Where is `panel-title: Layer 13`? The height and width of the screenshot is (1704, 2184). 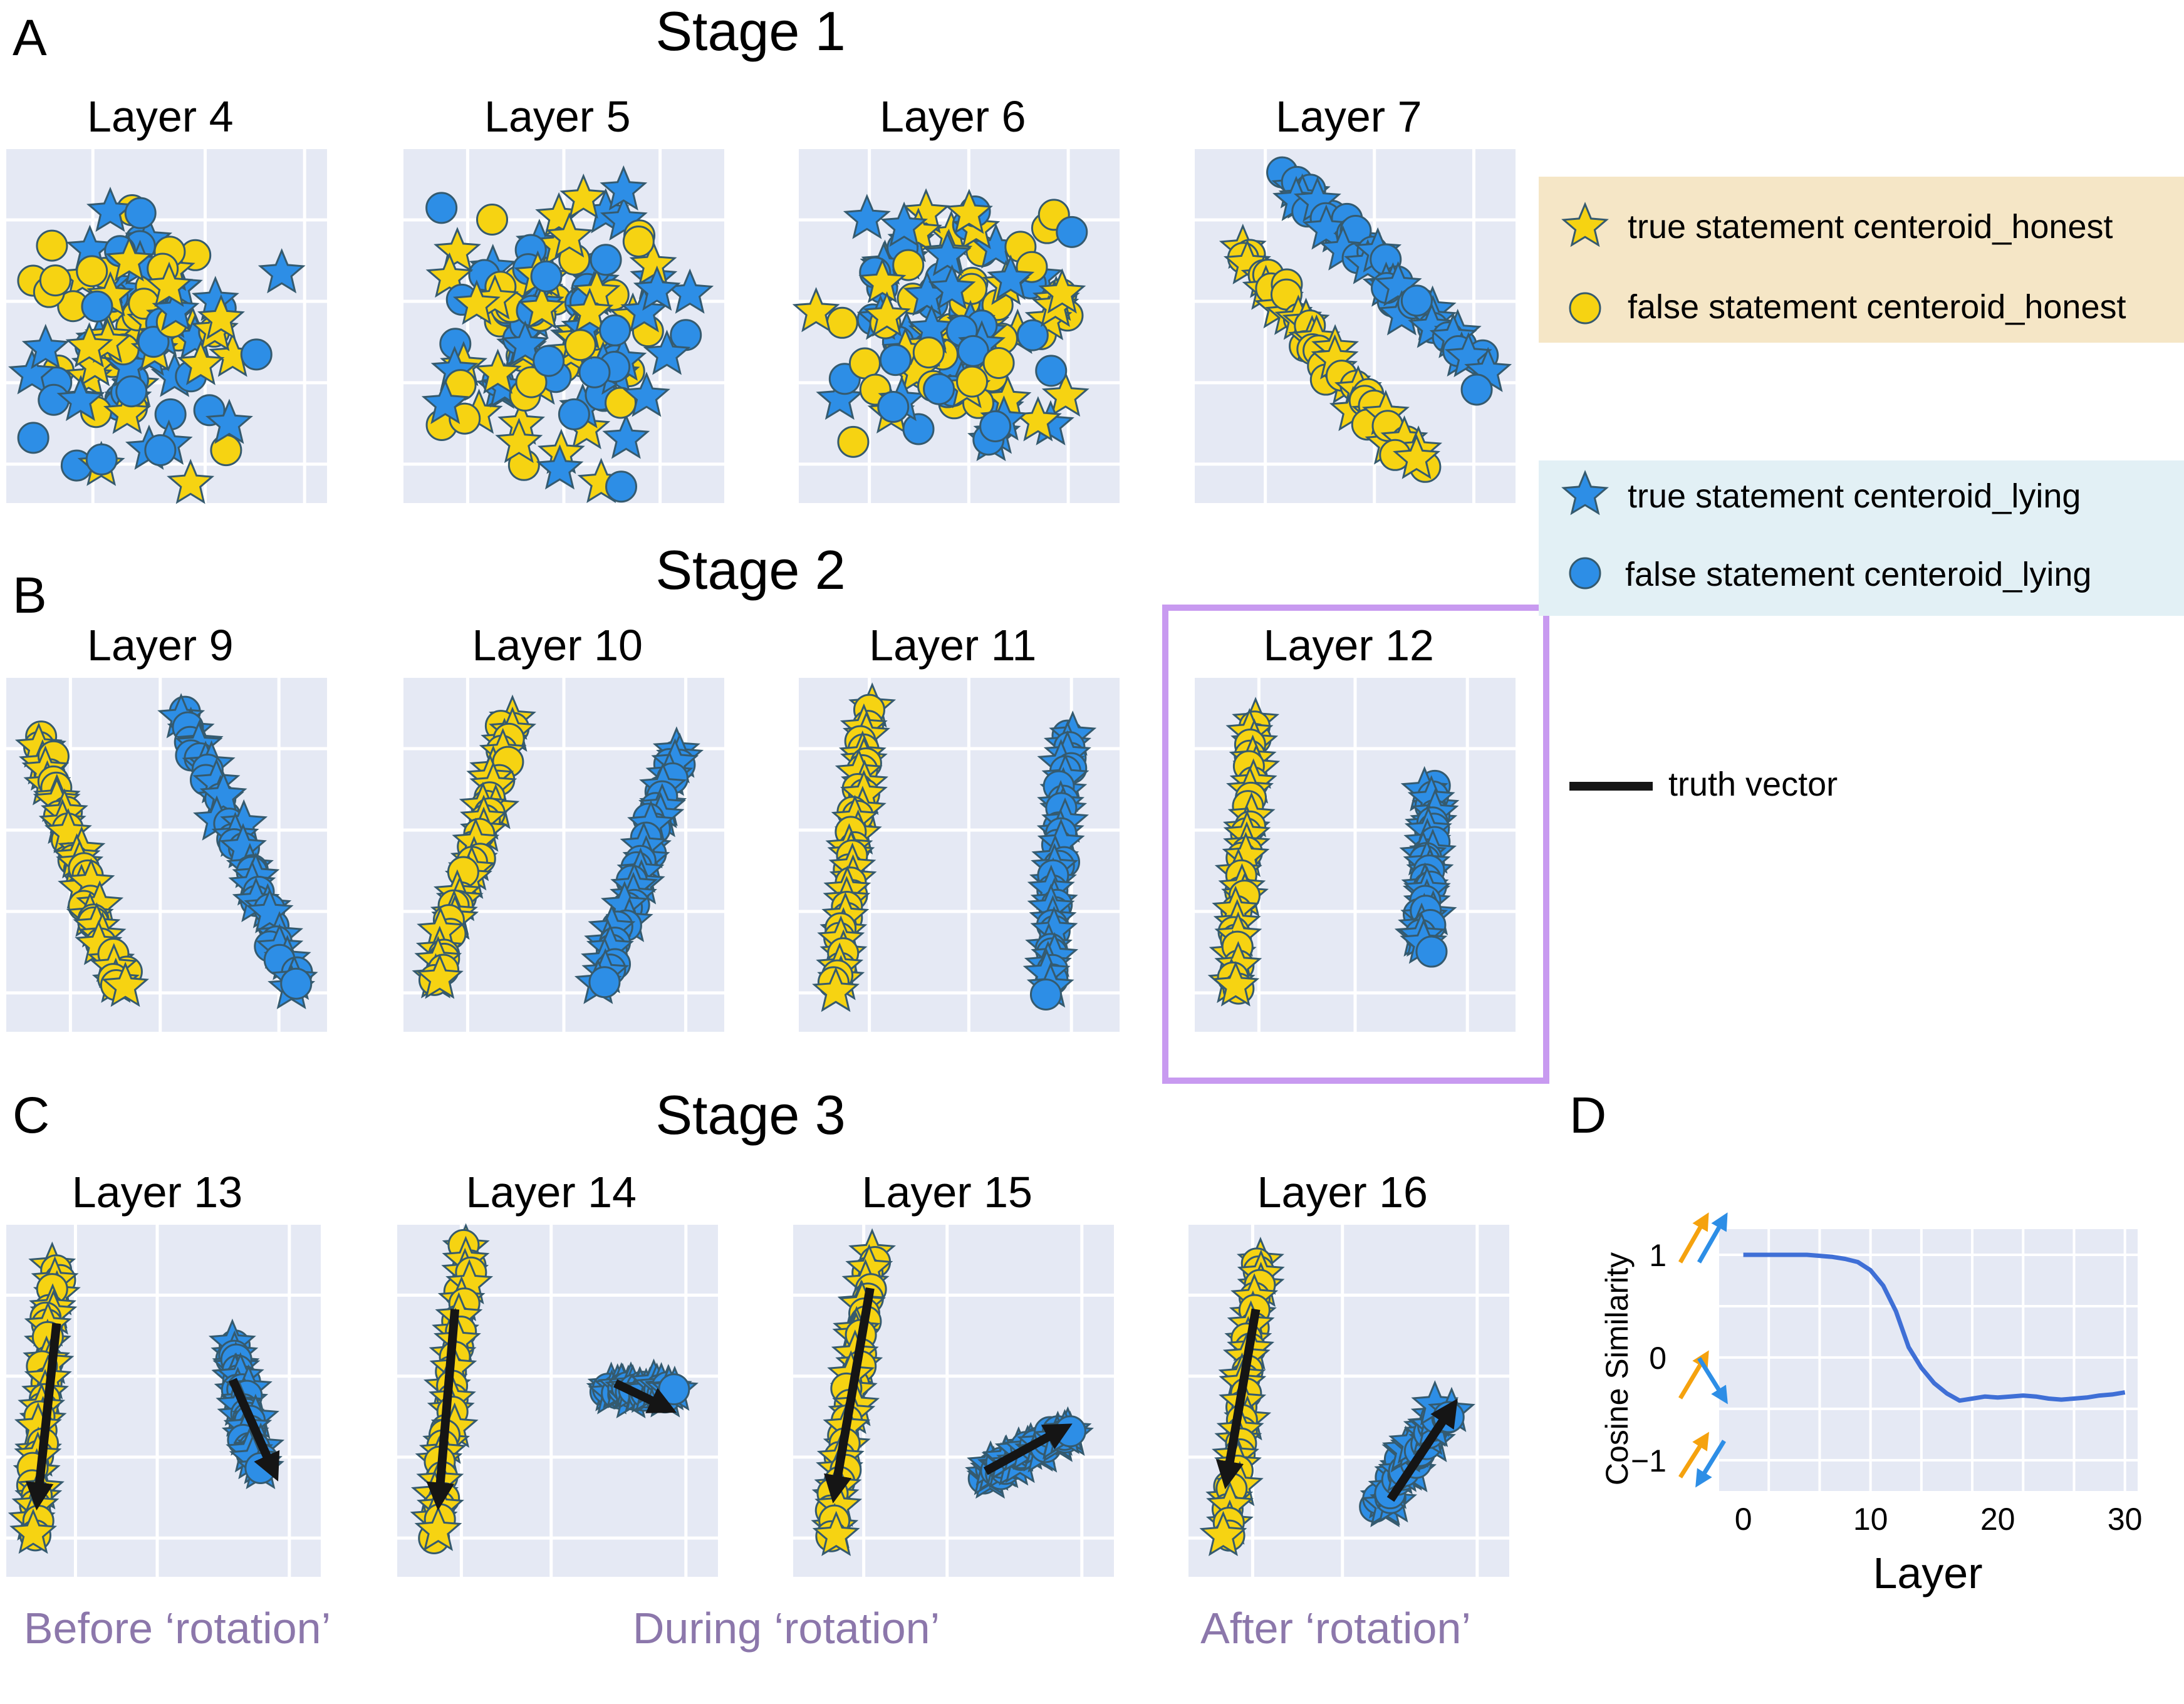
panel-title: Layer 13 is located at coordinates (157, 1192).